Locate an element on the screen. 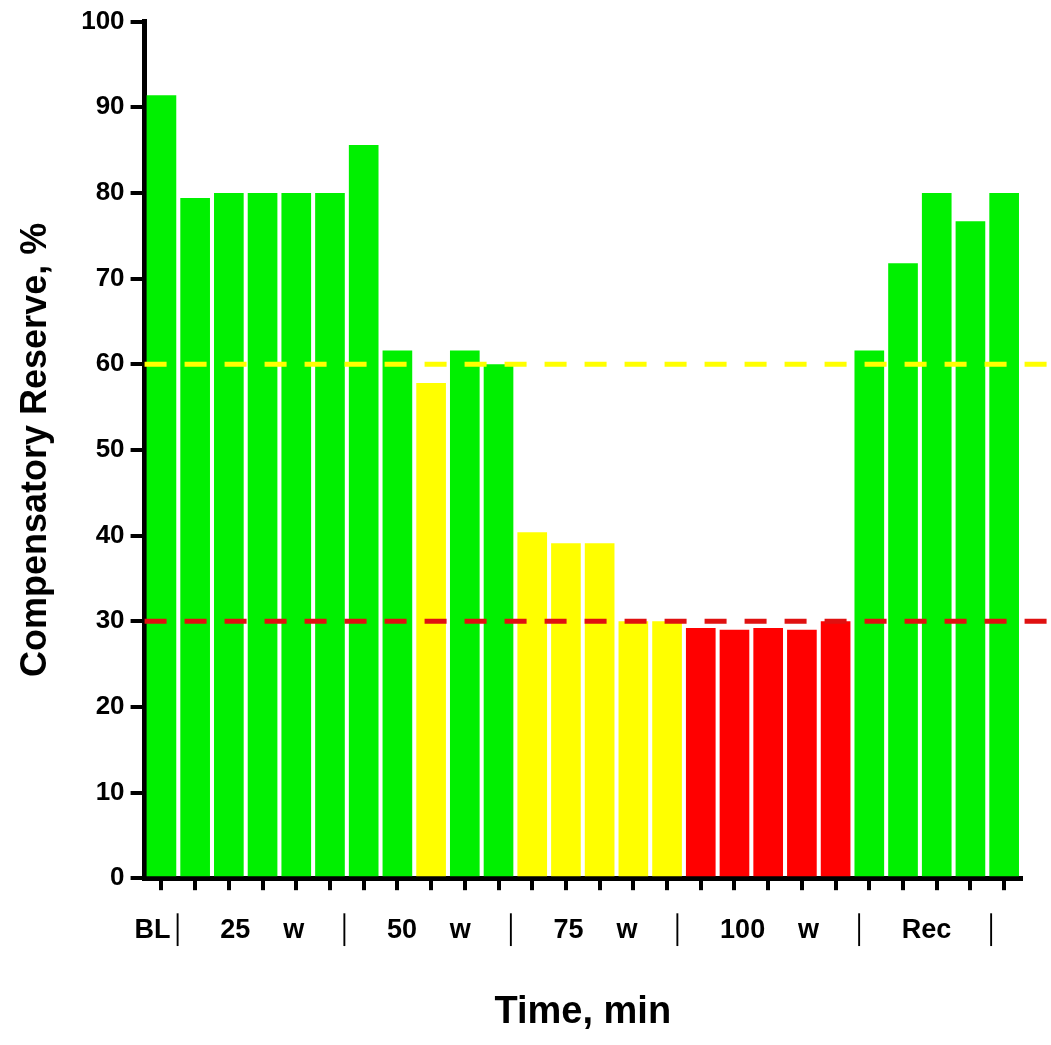  y-tick-label: 30 is located at coordinates (110, 619).